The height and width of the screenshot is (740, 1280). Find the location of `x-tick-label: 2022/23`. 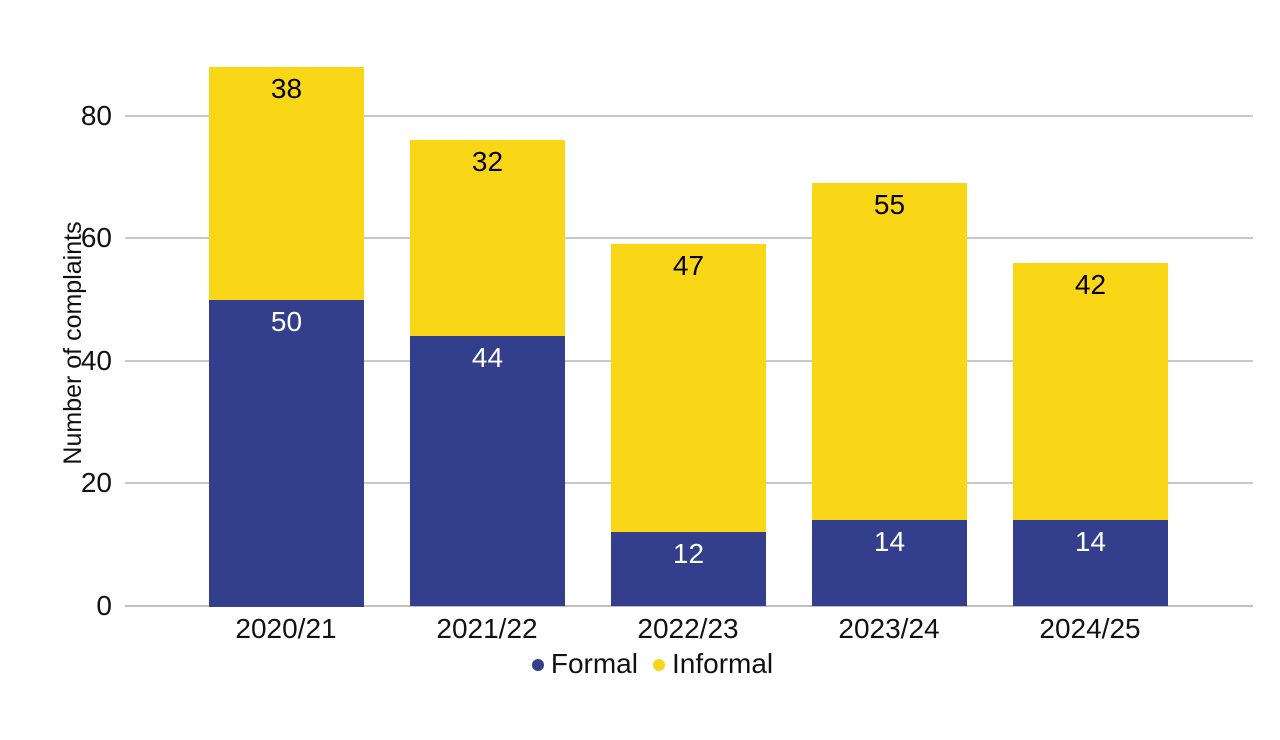

x-tick-label: 2022/23 is located at coordinates (688, 628).